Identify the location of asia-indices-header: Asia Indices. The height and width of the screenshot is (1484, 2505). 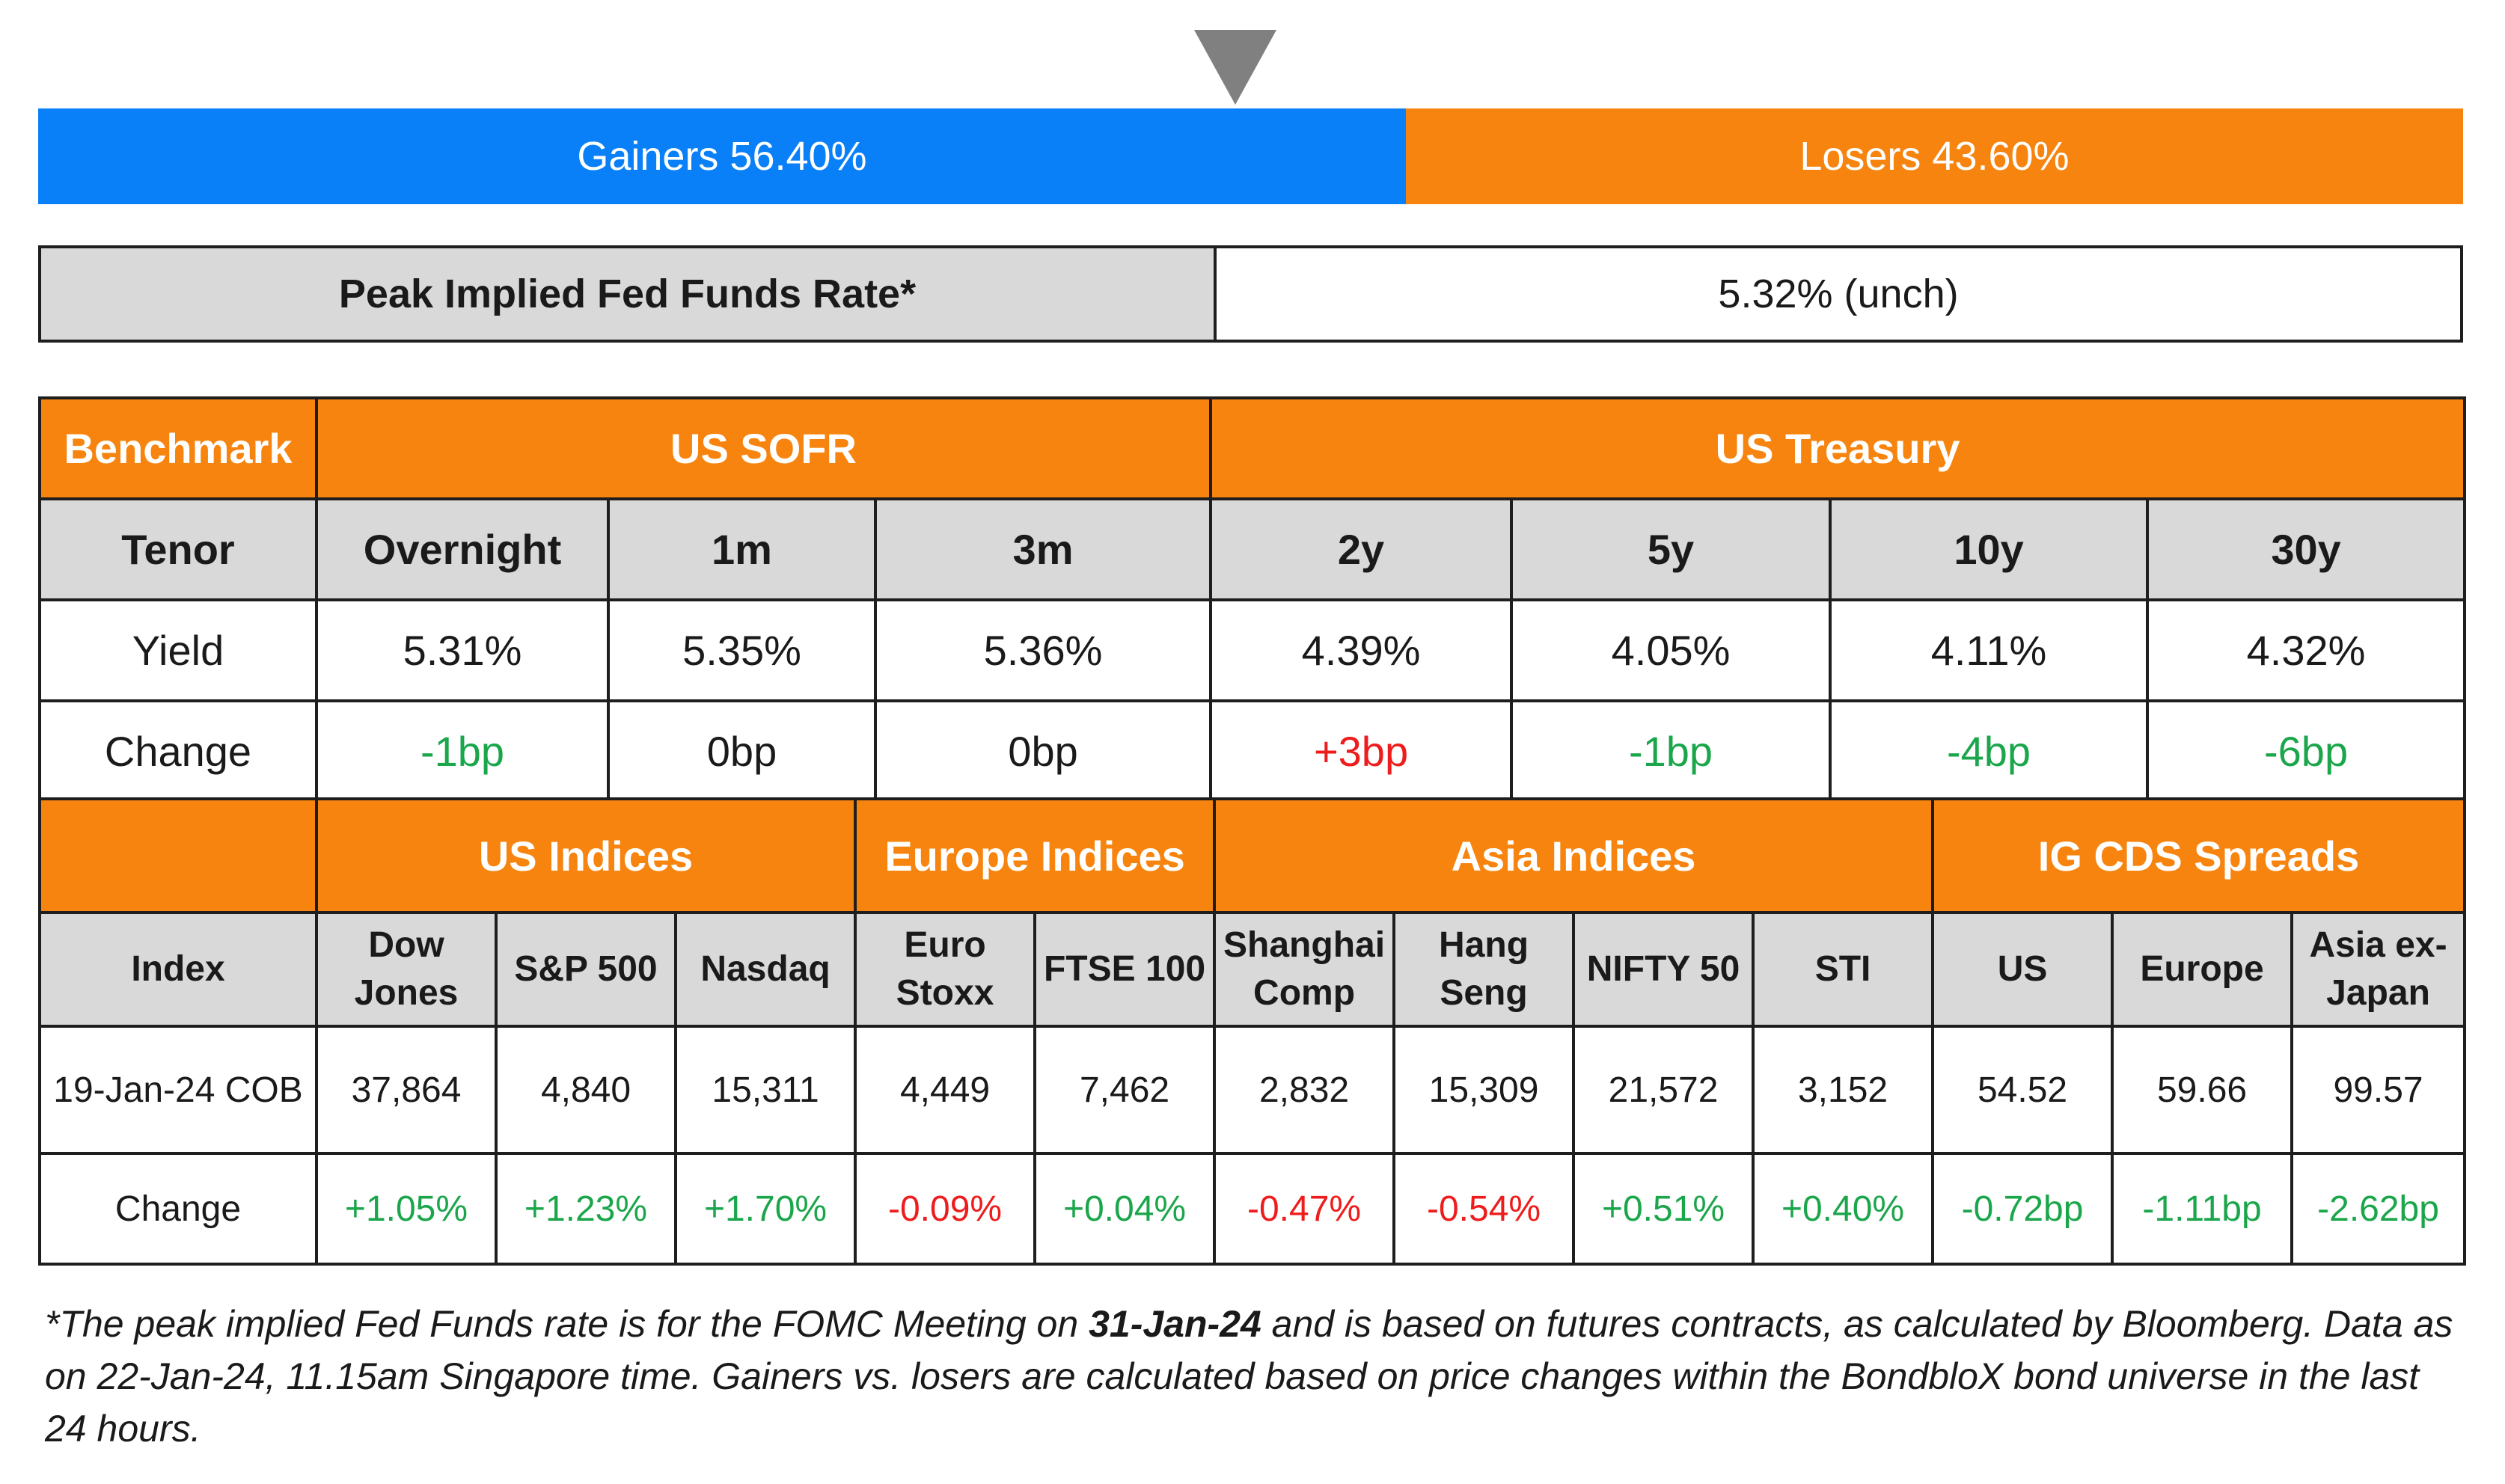
(1574, 855).